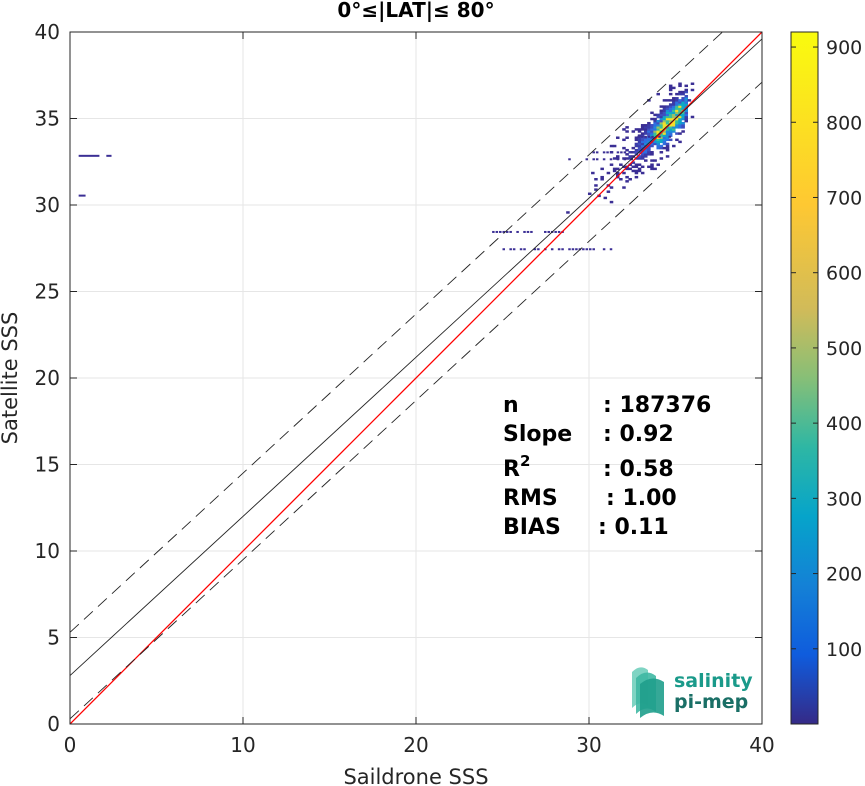 Image resolution: width=865 pixels, height=786 pixels. I want to click on outlier-cell, so click(89, 155).